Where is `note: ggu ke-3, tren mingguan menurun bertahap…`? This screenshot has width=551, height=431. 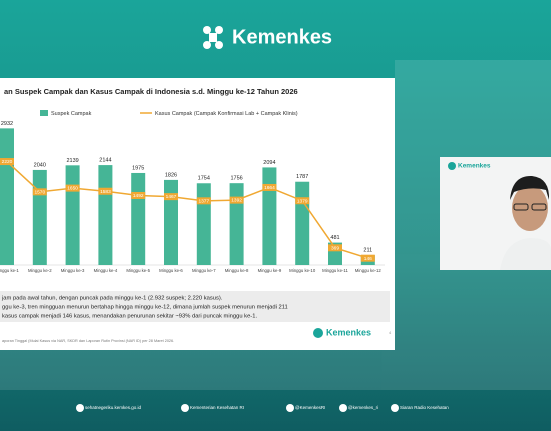
note: ggu ke-3, tren mingguan menurun bertahap… is located at coordinates (145, 308).